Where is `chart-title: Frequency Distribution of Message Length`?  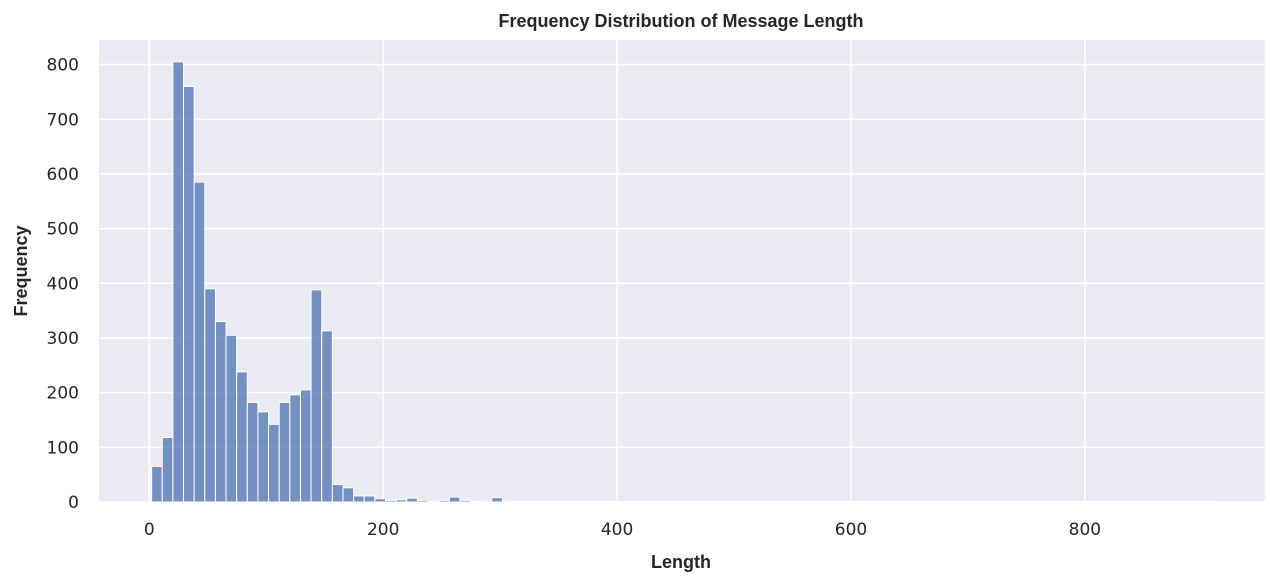 chart-title: Frequency Distribution of Message Length is located at coordinates (680, 21).